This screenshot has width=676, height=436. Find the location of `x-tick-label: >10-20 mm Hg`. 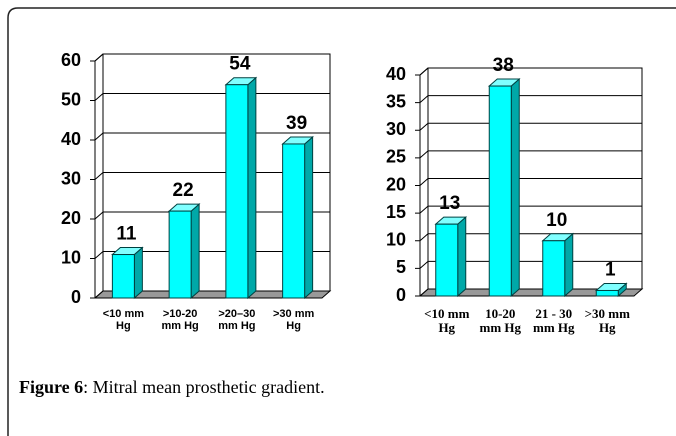

x-tick-label: >10-20 mm Hg is located at coordinates (179, 320).